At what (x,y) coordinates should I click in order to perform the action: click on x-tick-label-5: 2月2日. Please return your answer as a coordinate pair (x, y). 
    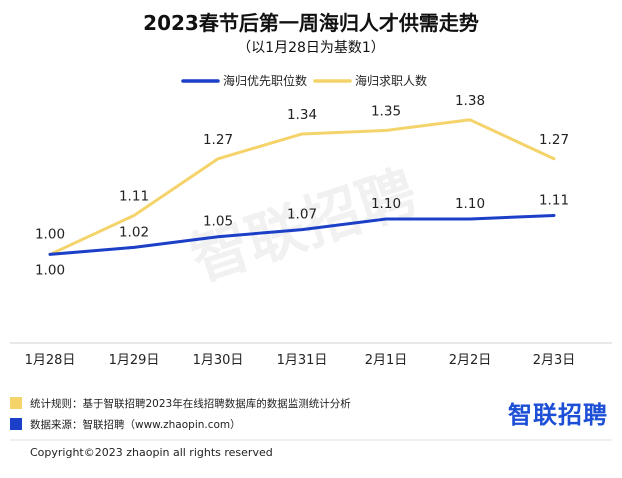
    Looking at the image, I should click on (470, 360).